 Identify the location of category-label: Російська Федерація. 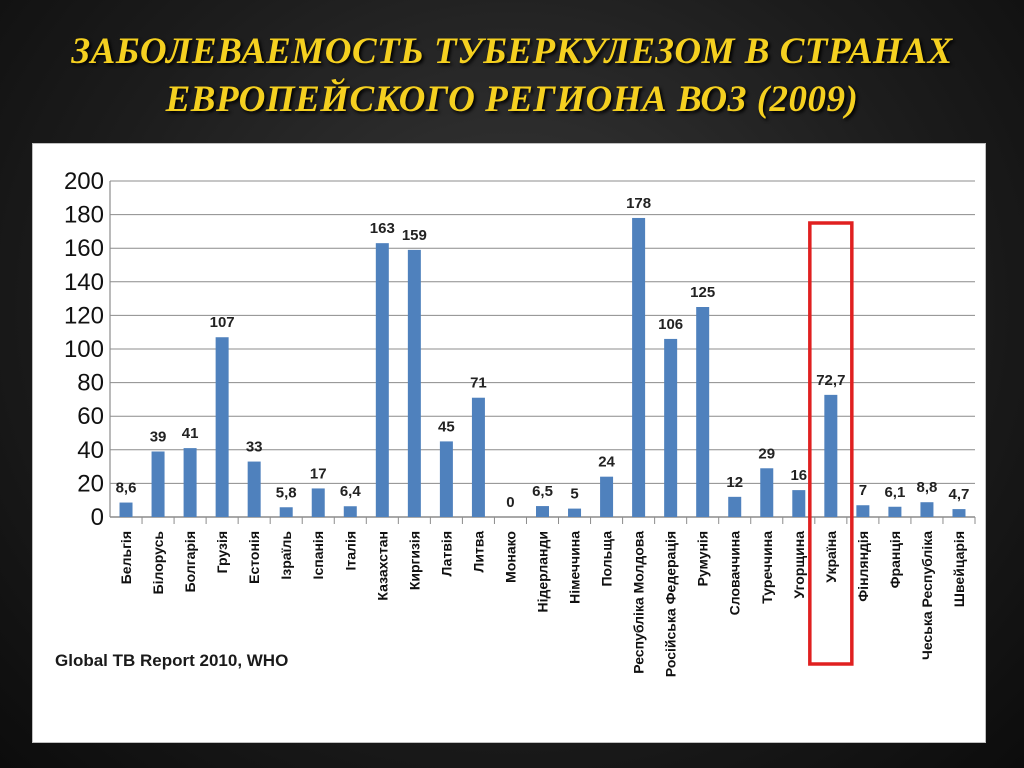
(671, 604).